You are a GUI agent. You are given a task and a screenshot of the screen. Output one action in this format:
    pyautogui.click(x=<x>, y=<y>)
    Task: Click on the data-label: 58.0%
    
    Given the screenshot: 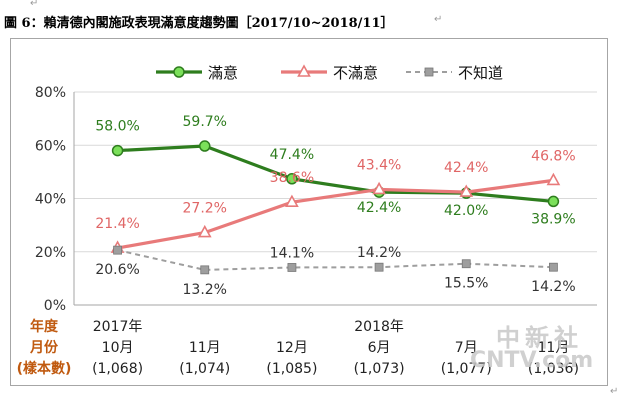 What is the action you would take?
    pyautogui.click(x=117, y=127)
    